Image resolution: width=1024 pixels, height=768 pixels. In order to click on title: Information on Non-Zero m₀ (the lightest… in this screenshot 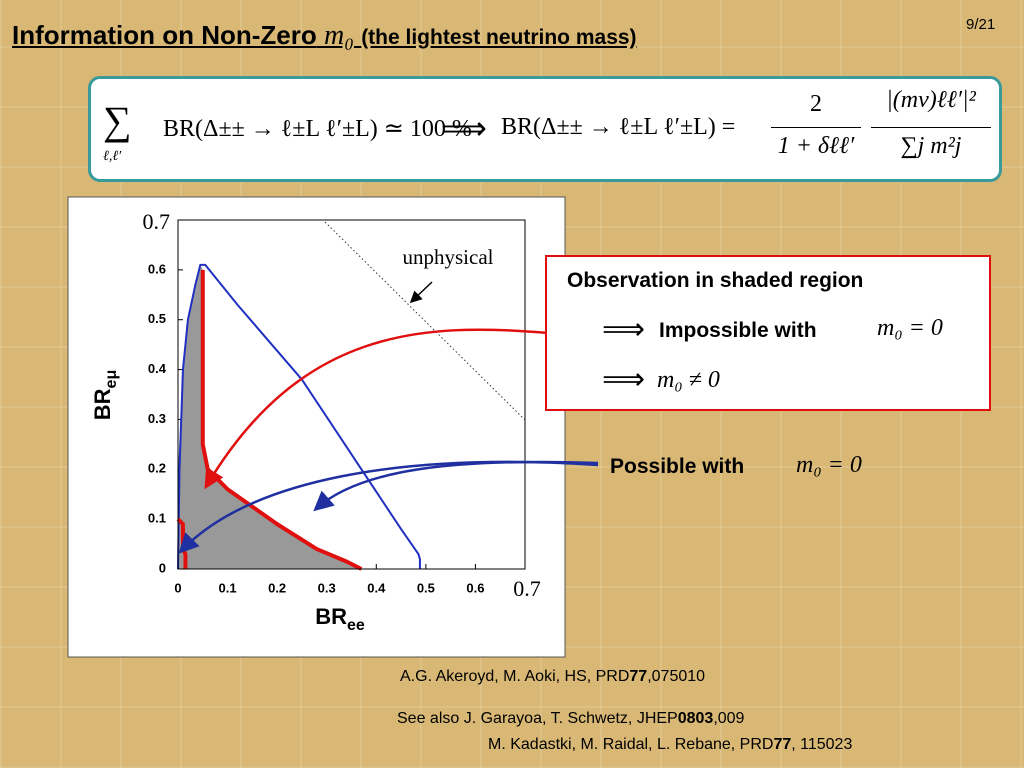, I will do `click(324, 36)`.